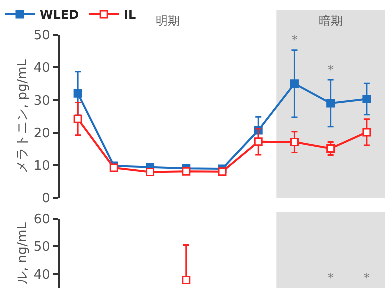 Image resolution: width=385 pixels, height=288 pixels. What do you see at coordinates (168, 21) in the screenshot?
I see `text: 明期` at bounding box center [168, 21].